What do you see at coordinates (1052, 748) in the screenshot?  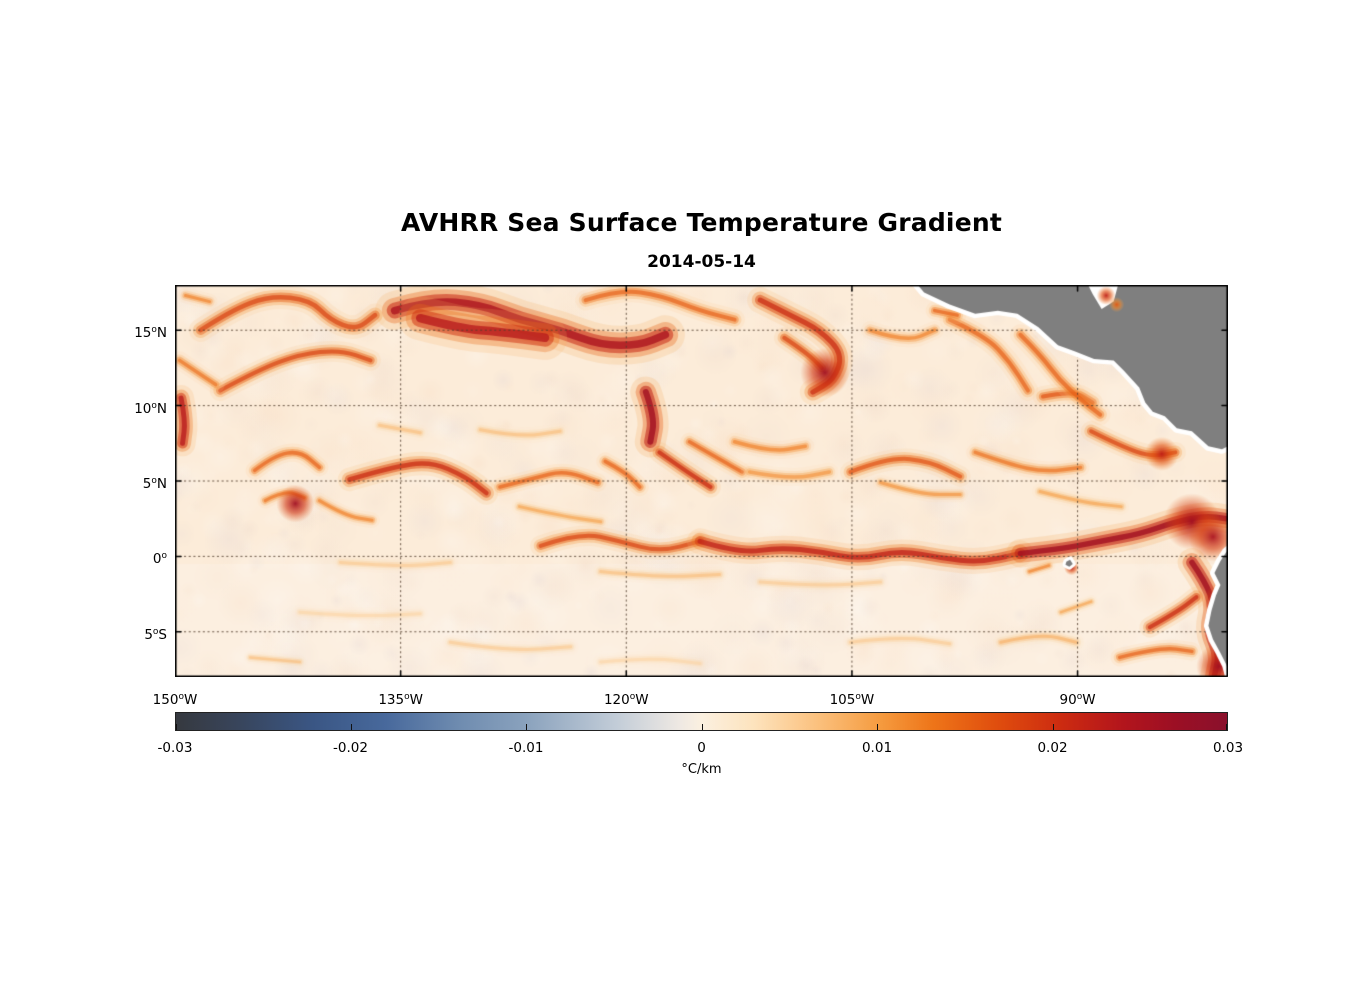 I see `colorbar-tick-label: 0.02` at bounding box center [1052, 748].